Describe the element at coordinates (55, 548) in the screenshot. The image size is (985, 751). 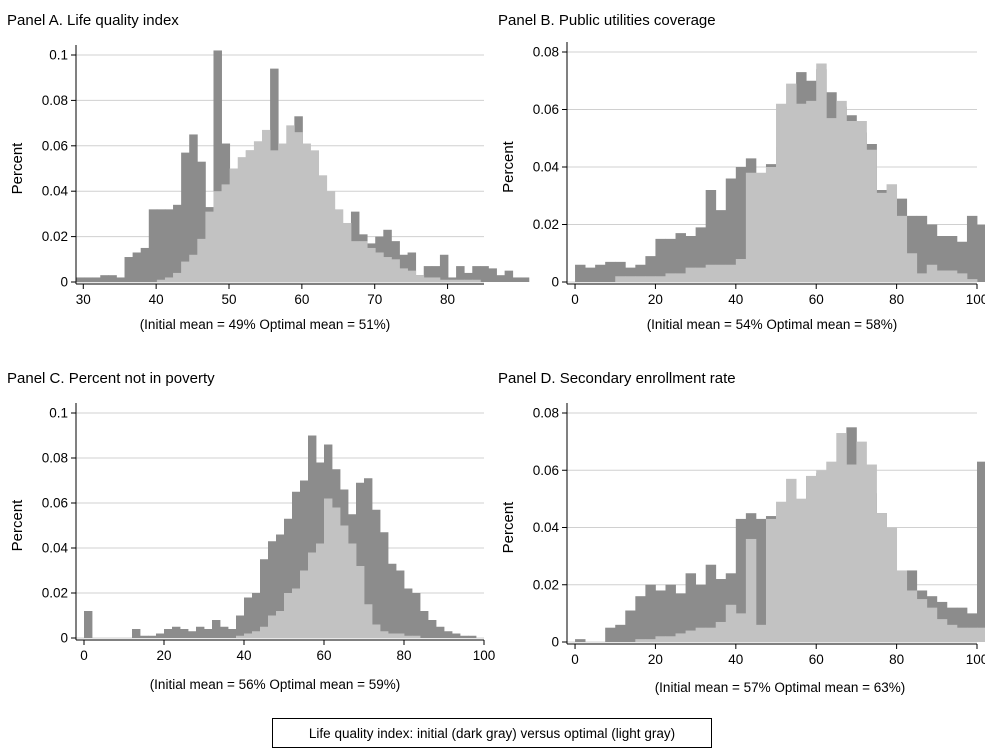
I see `panel-c-y-tick-label: 0.04` at that location.